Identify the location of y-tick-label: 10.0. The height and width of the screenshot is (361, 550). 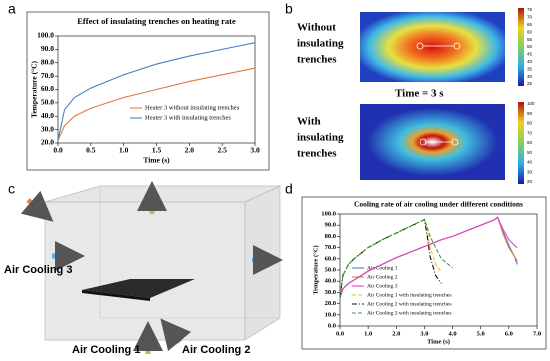
(330, 314).